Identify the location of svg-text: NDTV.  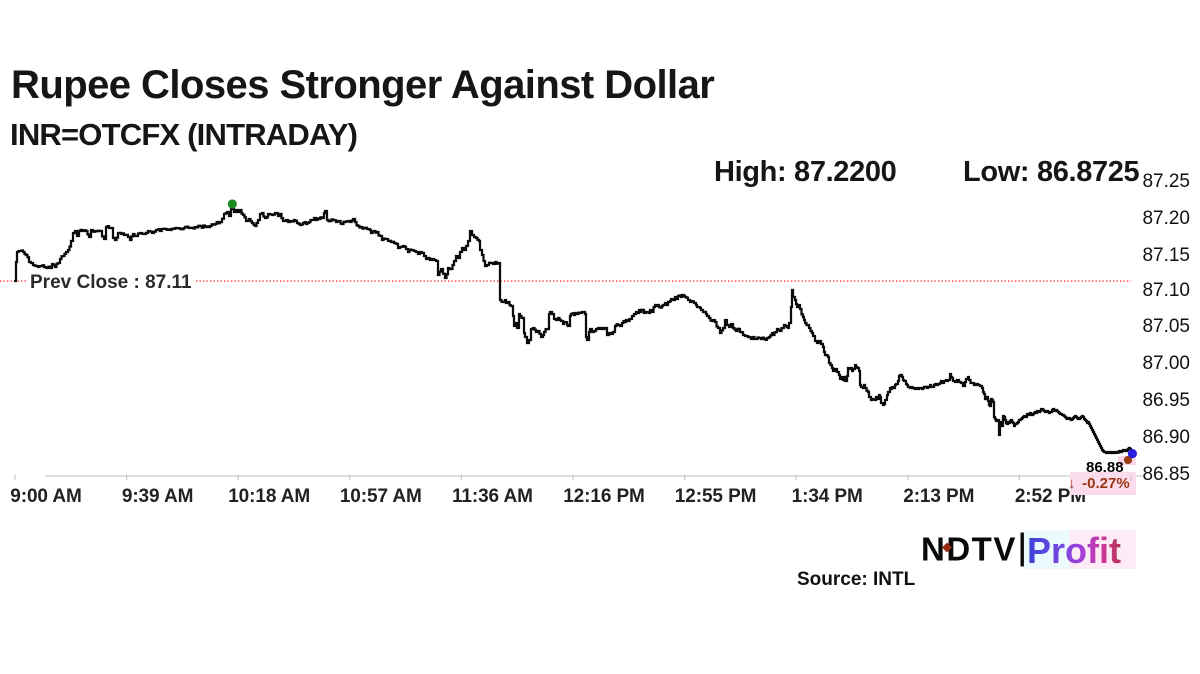
(969, 549).